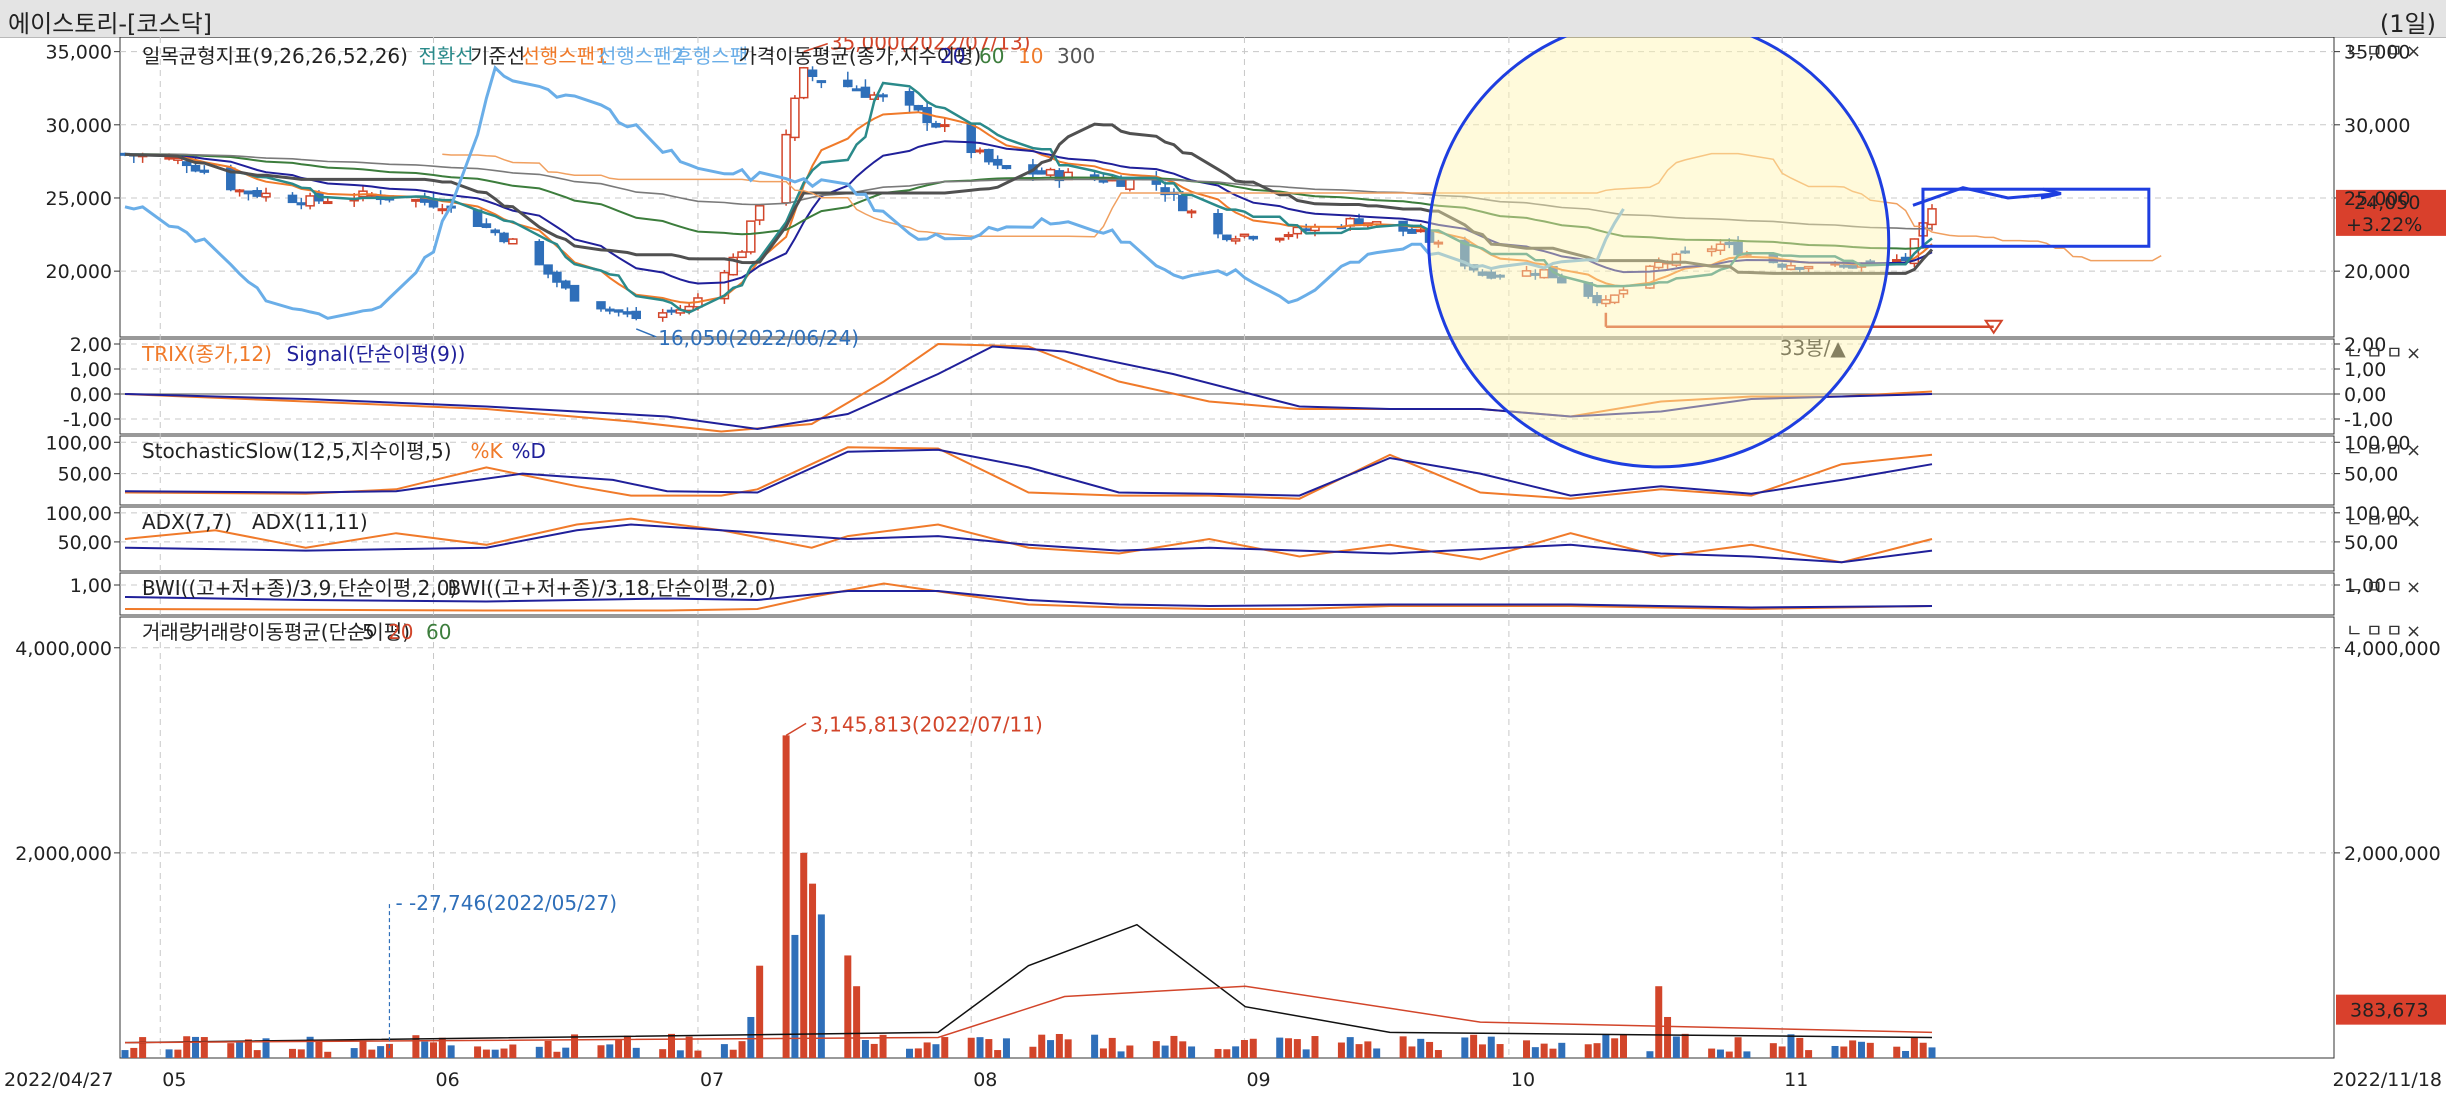 This screenshot has width=2446, height=1096. I want to click on period-label: (1일), so click(2407, 24).